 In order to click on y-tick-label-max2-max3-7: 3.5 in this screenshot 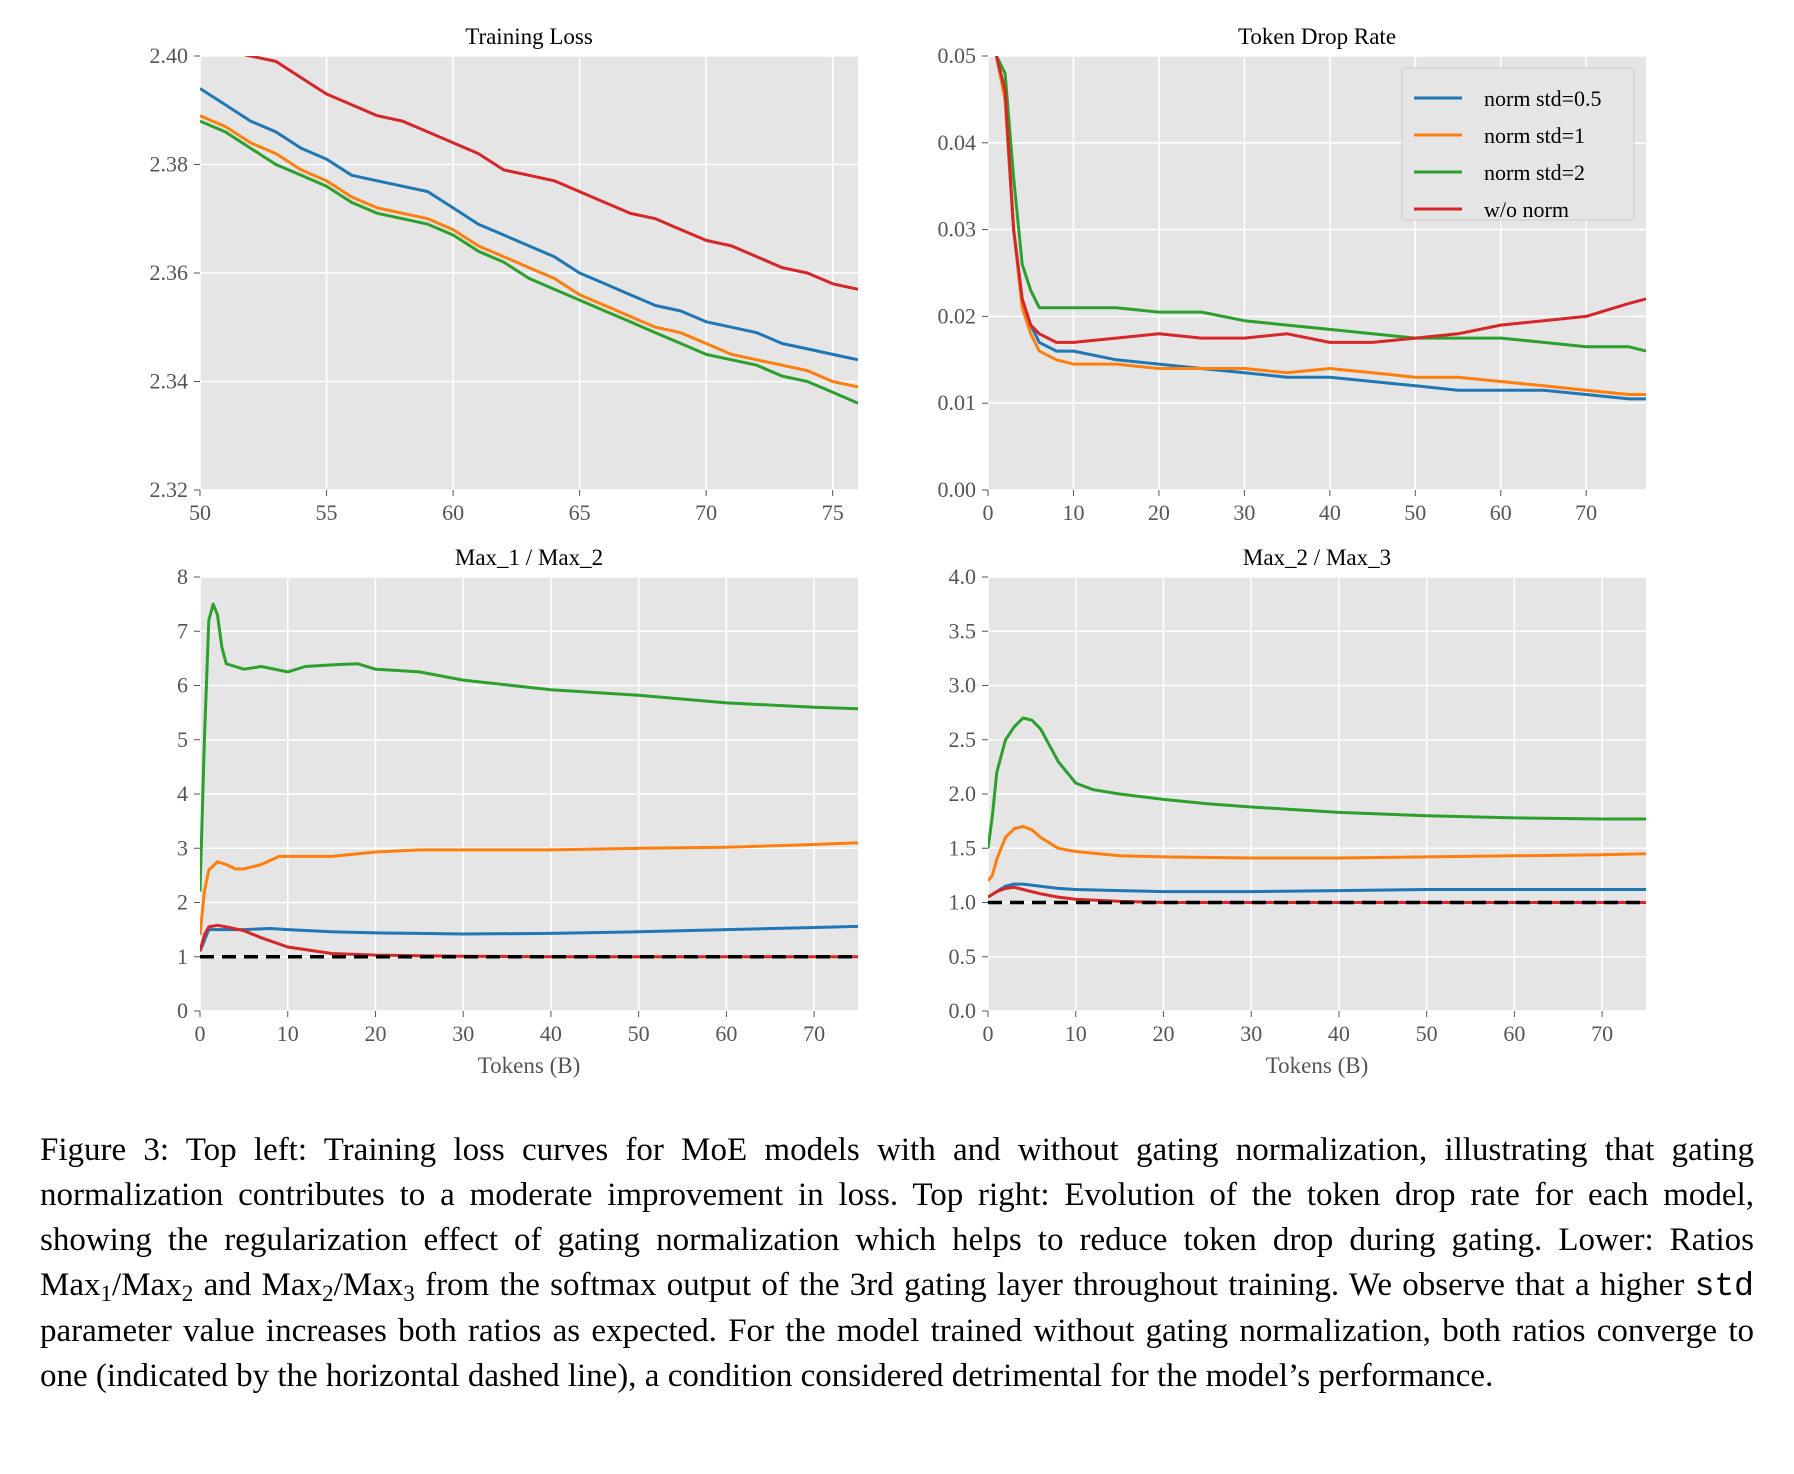, I will do `click(963, 630)`.